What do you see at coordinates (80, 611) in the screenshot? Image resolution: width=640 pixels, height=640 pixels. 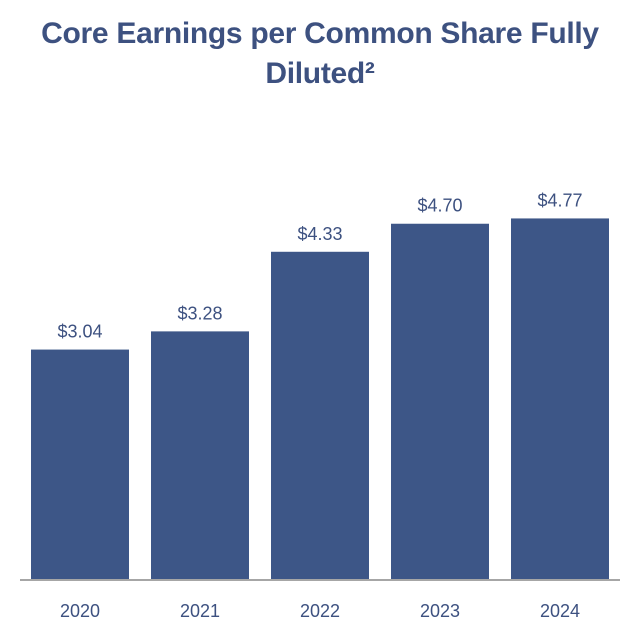 I see `x-tick-label-2020: 2020` at bounding box center [80, 611].